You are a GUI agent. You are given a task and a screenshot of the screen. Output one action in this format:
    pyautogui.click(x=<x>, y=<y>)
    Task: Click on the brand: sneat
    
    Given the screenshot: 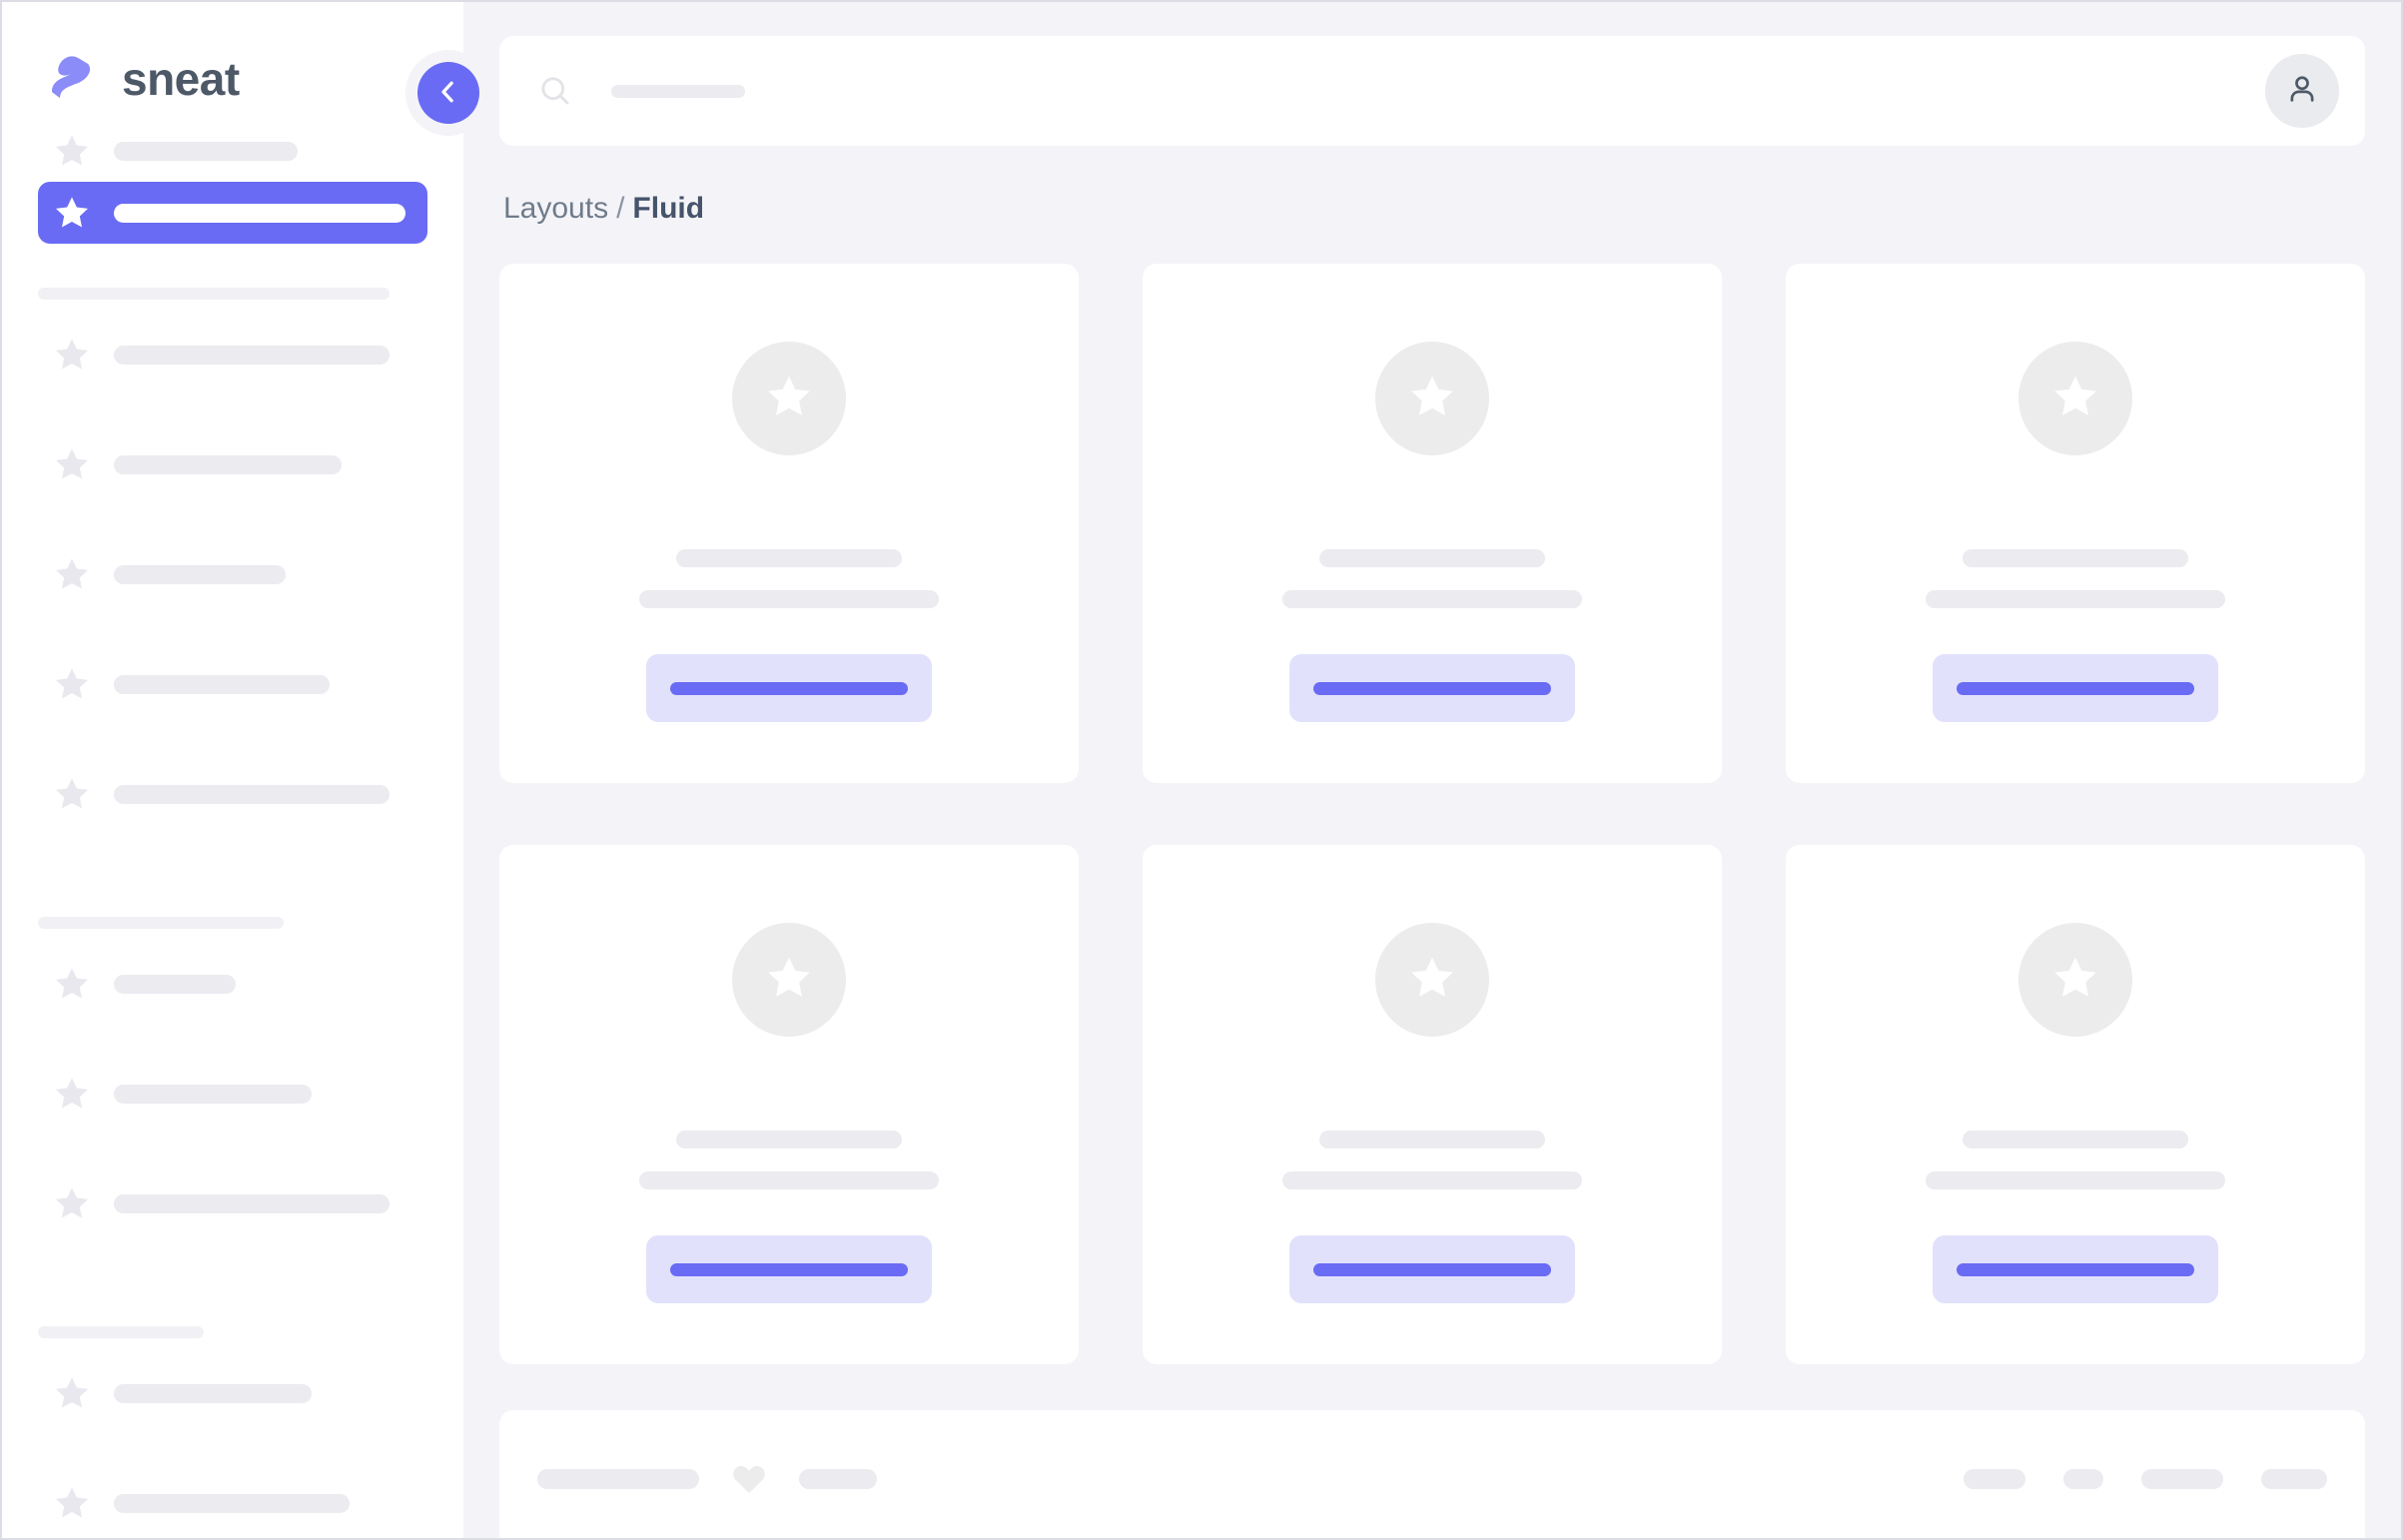 What is the action you would take?
    pyautogui.click(x=233, y=61)
    